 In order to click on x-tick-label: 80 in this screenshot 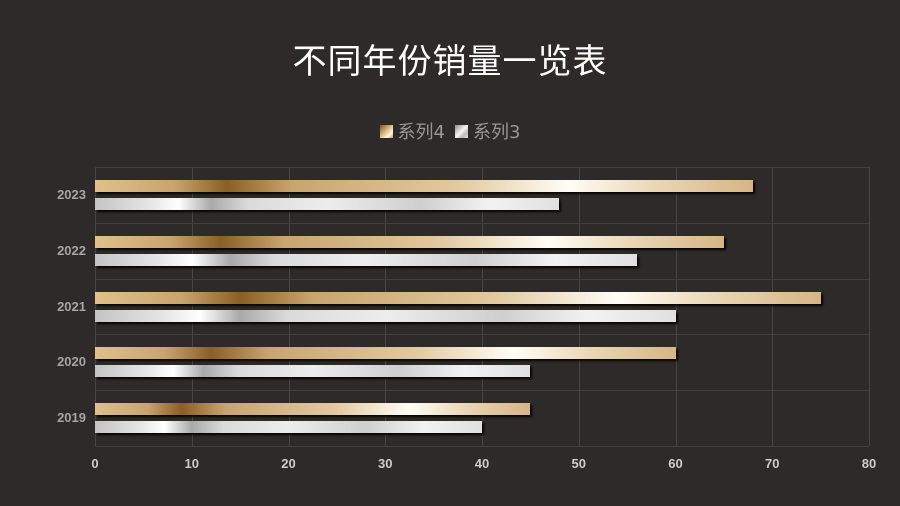, I will do `click(869, 463)`.